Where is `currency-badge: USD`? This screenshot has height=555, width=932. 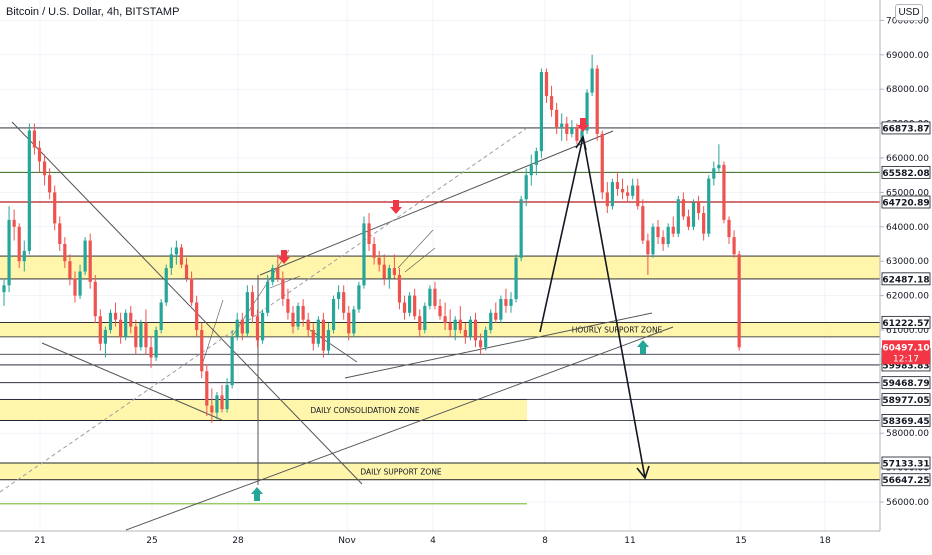
currency-badge: USD is located at coordinates (909, 12).